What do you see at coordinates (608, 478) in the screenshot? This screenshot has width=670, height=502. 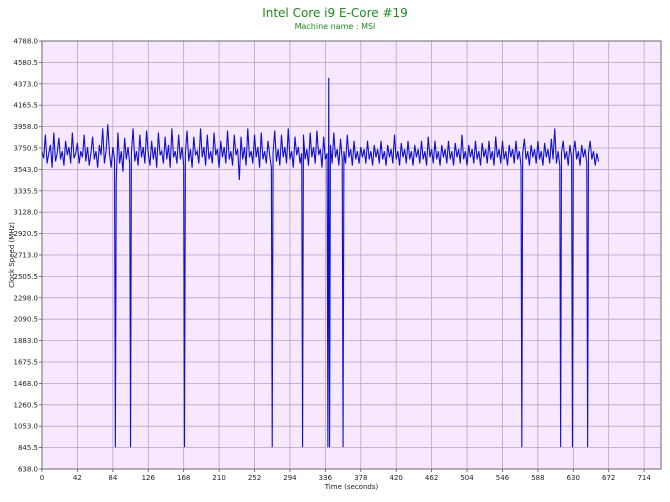 I see `x-tick-label: 672` at bounding box center [608, 478].